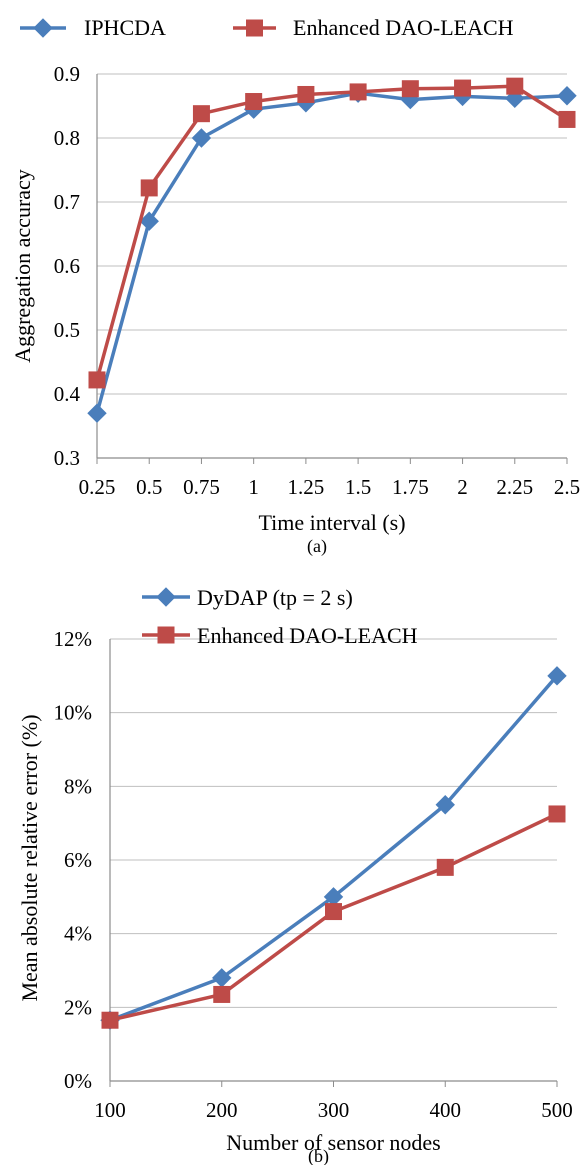 The image size is (584, 1165). Describe the element at coordinates (410, 487) in the screenshot. I see `x-tick-label: 1.75` at that location.